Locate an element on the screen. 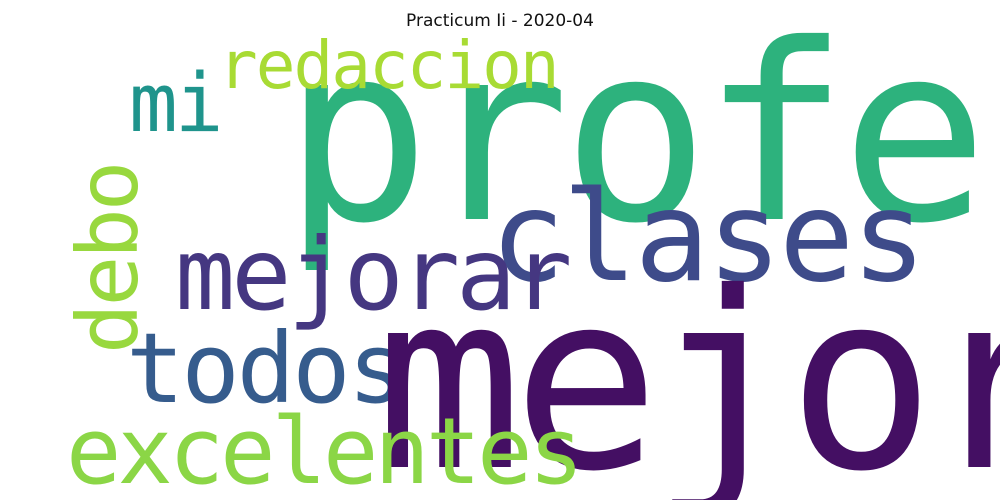  word-excelentes: excelentes is located at coordinates (325, 449).